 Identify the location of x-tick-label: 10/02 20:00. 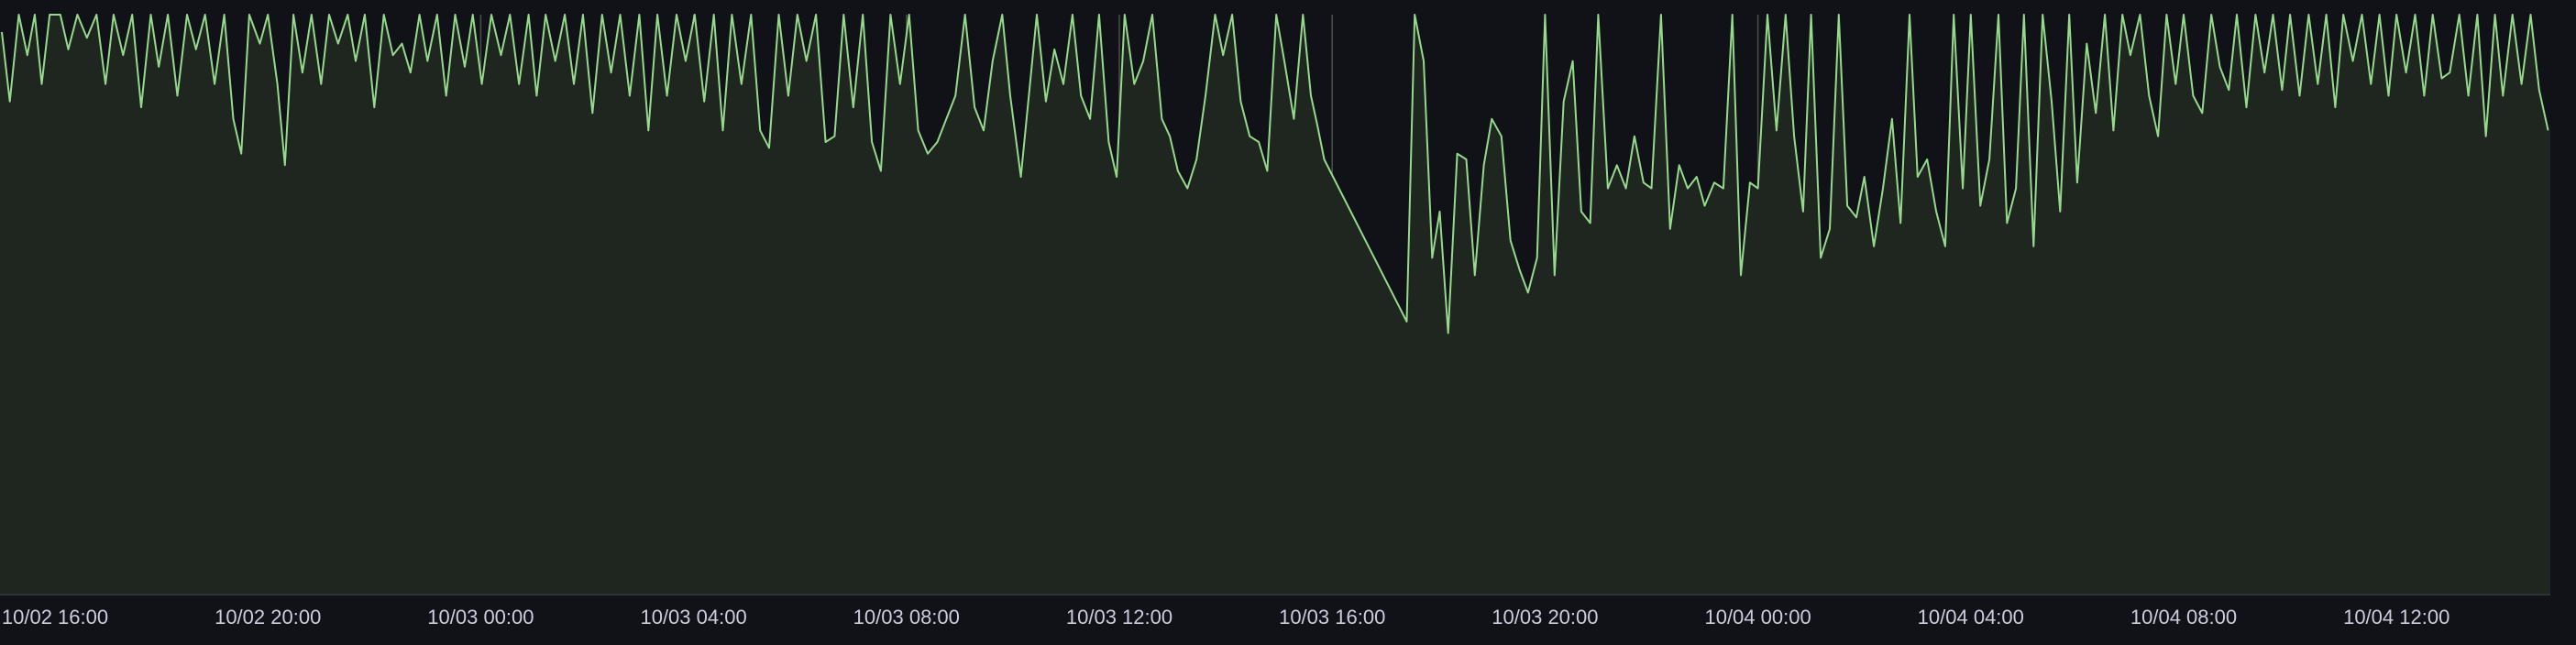
(268, 617).